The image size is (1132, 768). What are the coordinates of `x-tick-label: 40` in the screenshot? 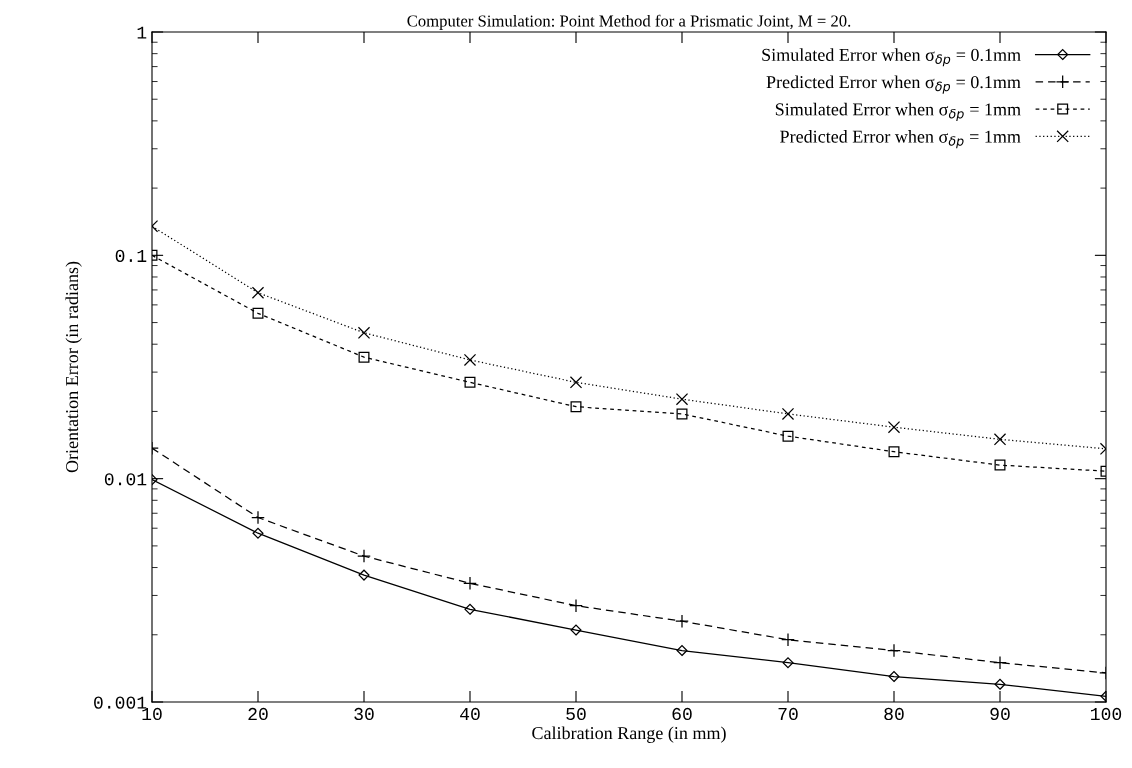 It's located at (470, 714).